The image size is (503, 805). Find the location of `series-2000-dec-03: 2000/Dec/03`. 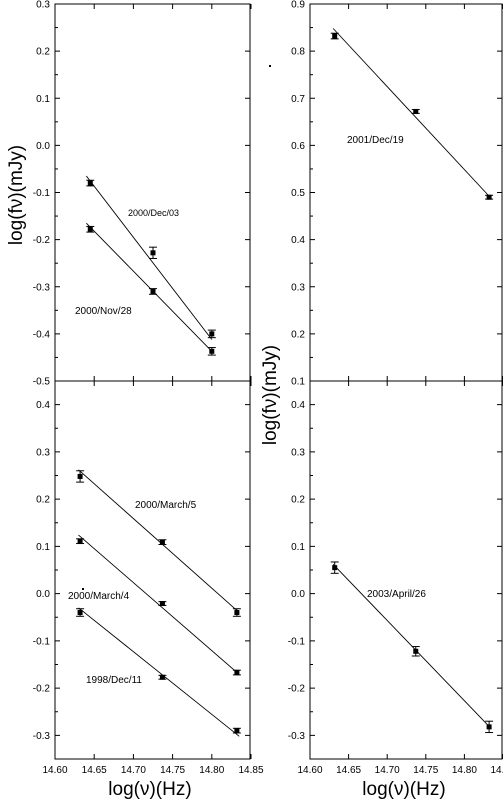

series-2000-dec-03: 2000/Dec/03 is located at coordinates (151, 257).